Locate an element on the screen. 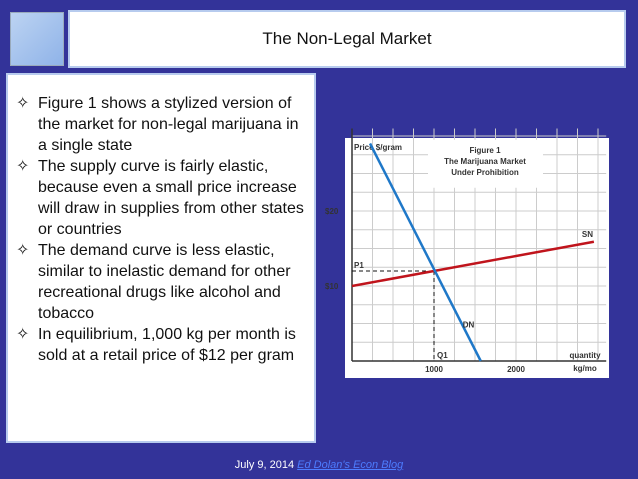 This screenshot has height=479, width=638. supply-curve is located at coordinates (473, 264).